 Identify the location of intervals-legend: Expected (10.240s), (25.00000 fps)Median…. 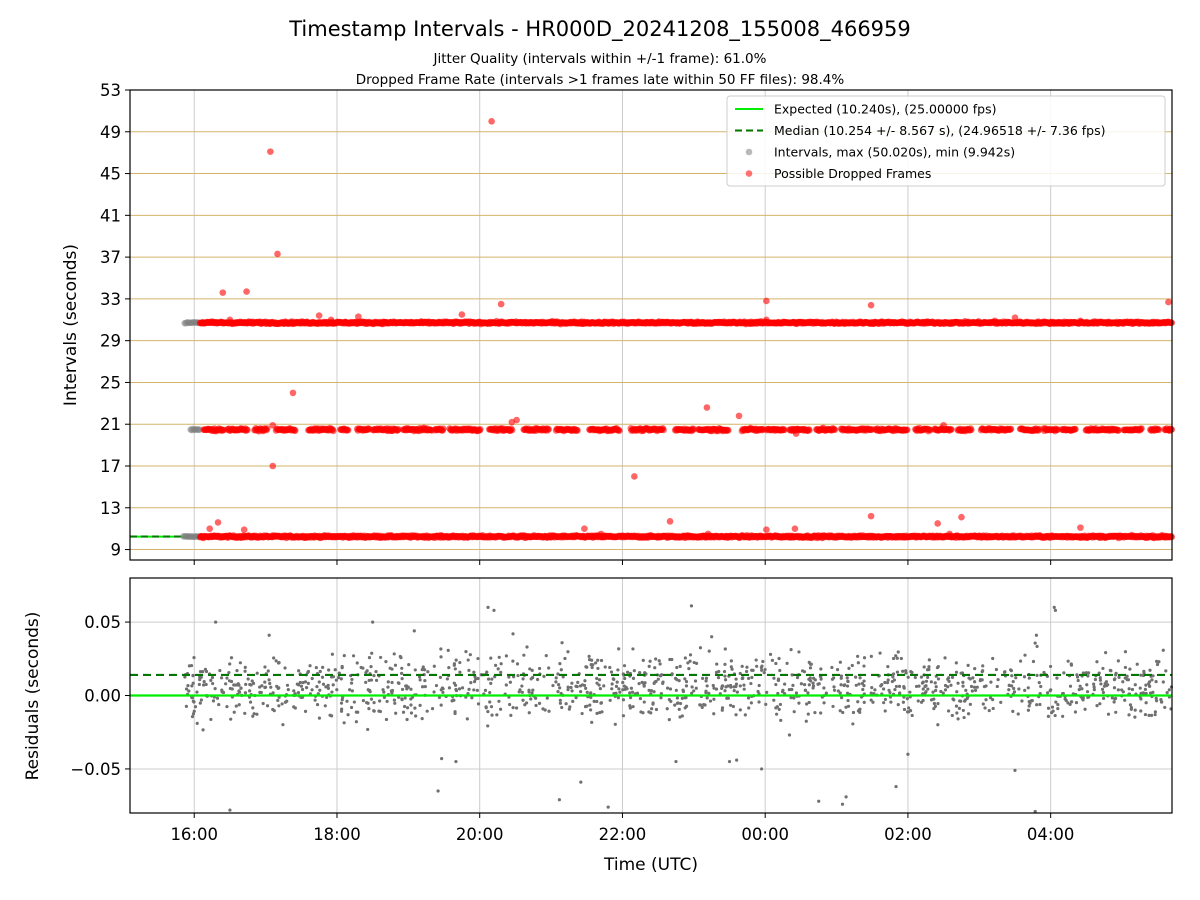
(946, 141).